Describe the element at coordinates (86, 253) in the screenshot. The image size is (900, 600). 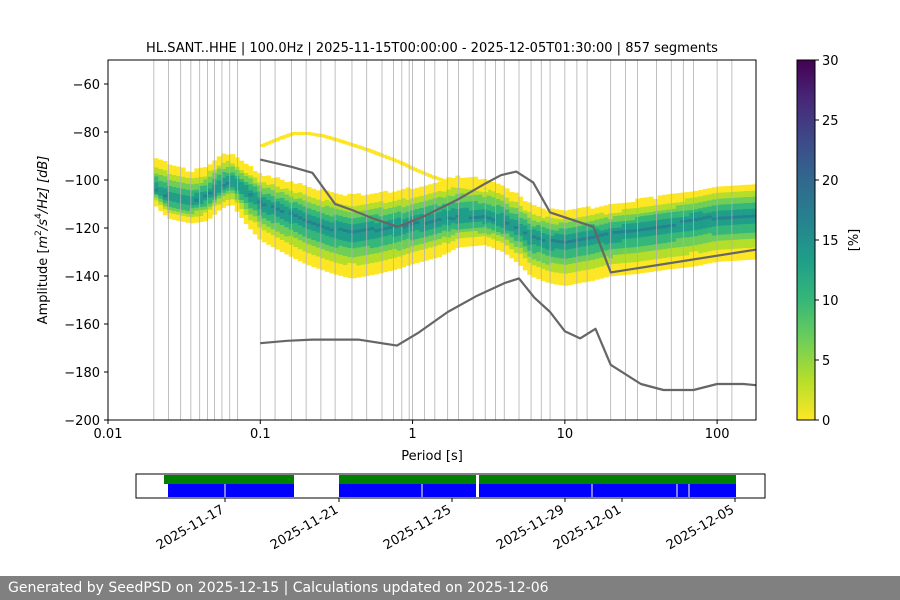
I see `y-axis-ticks: −200−180−160−140−120−100−80−60` at that location.